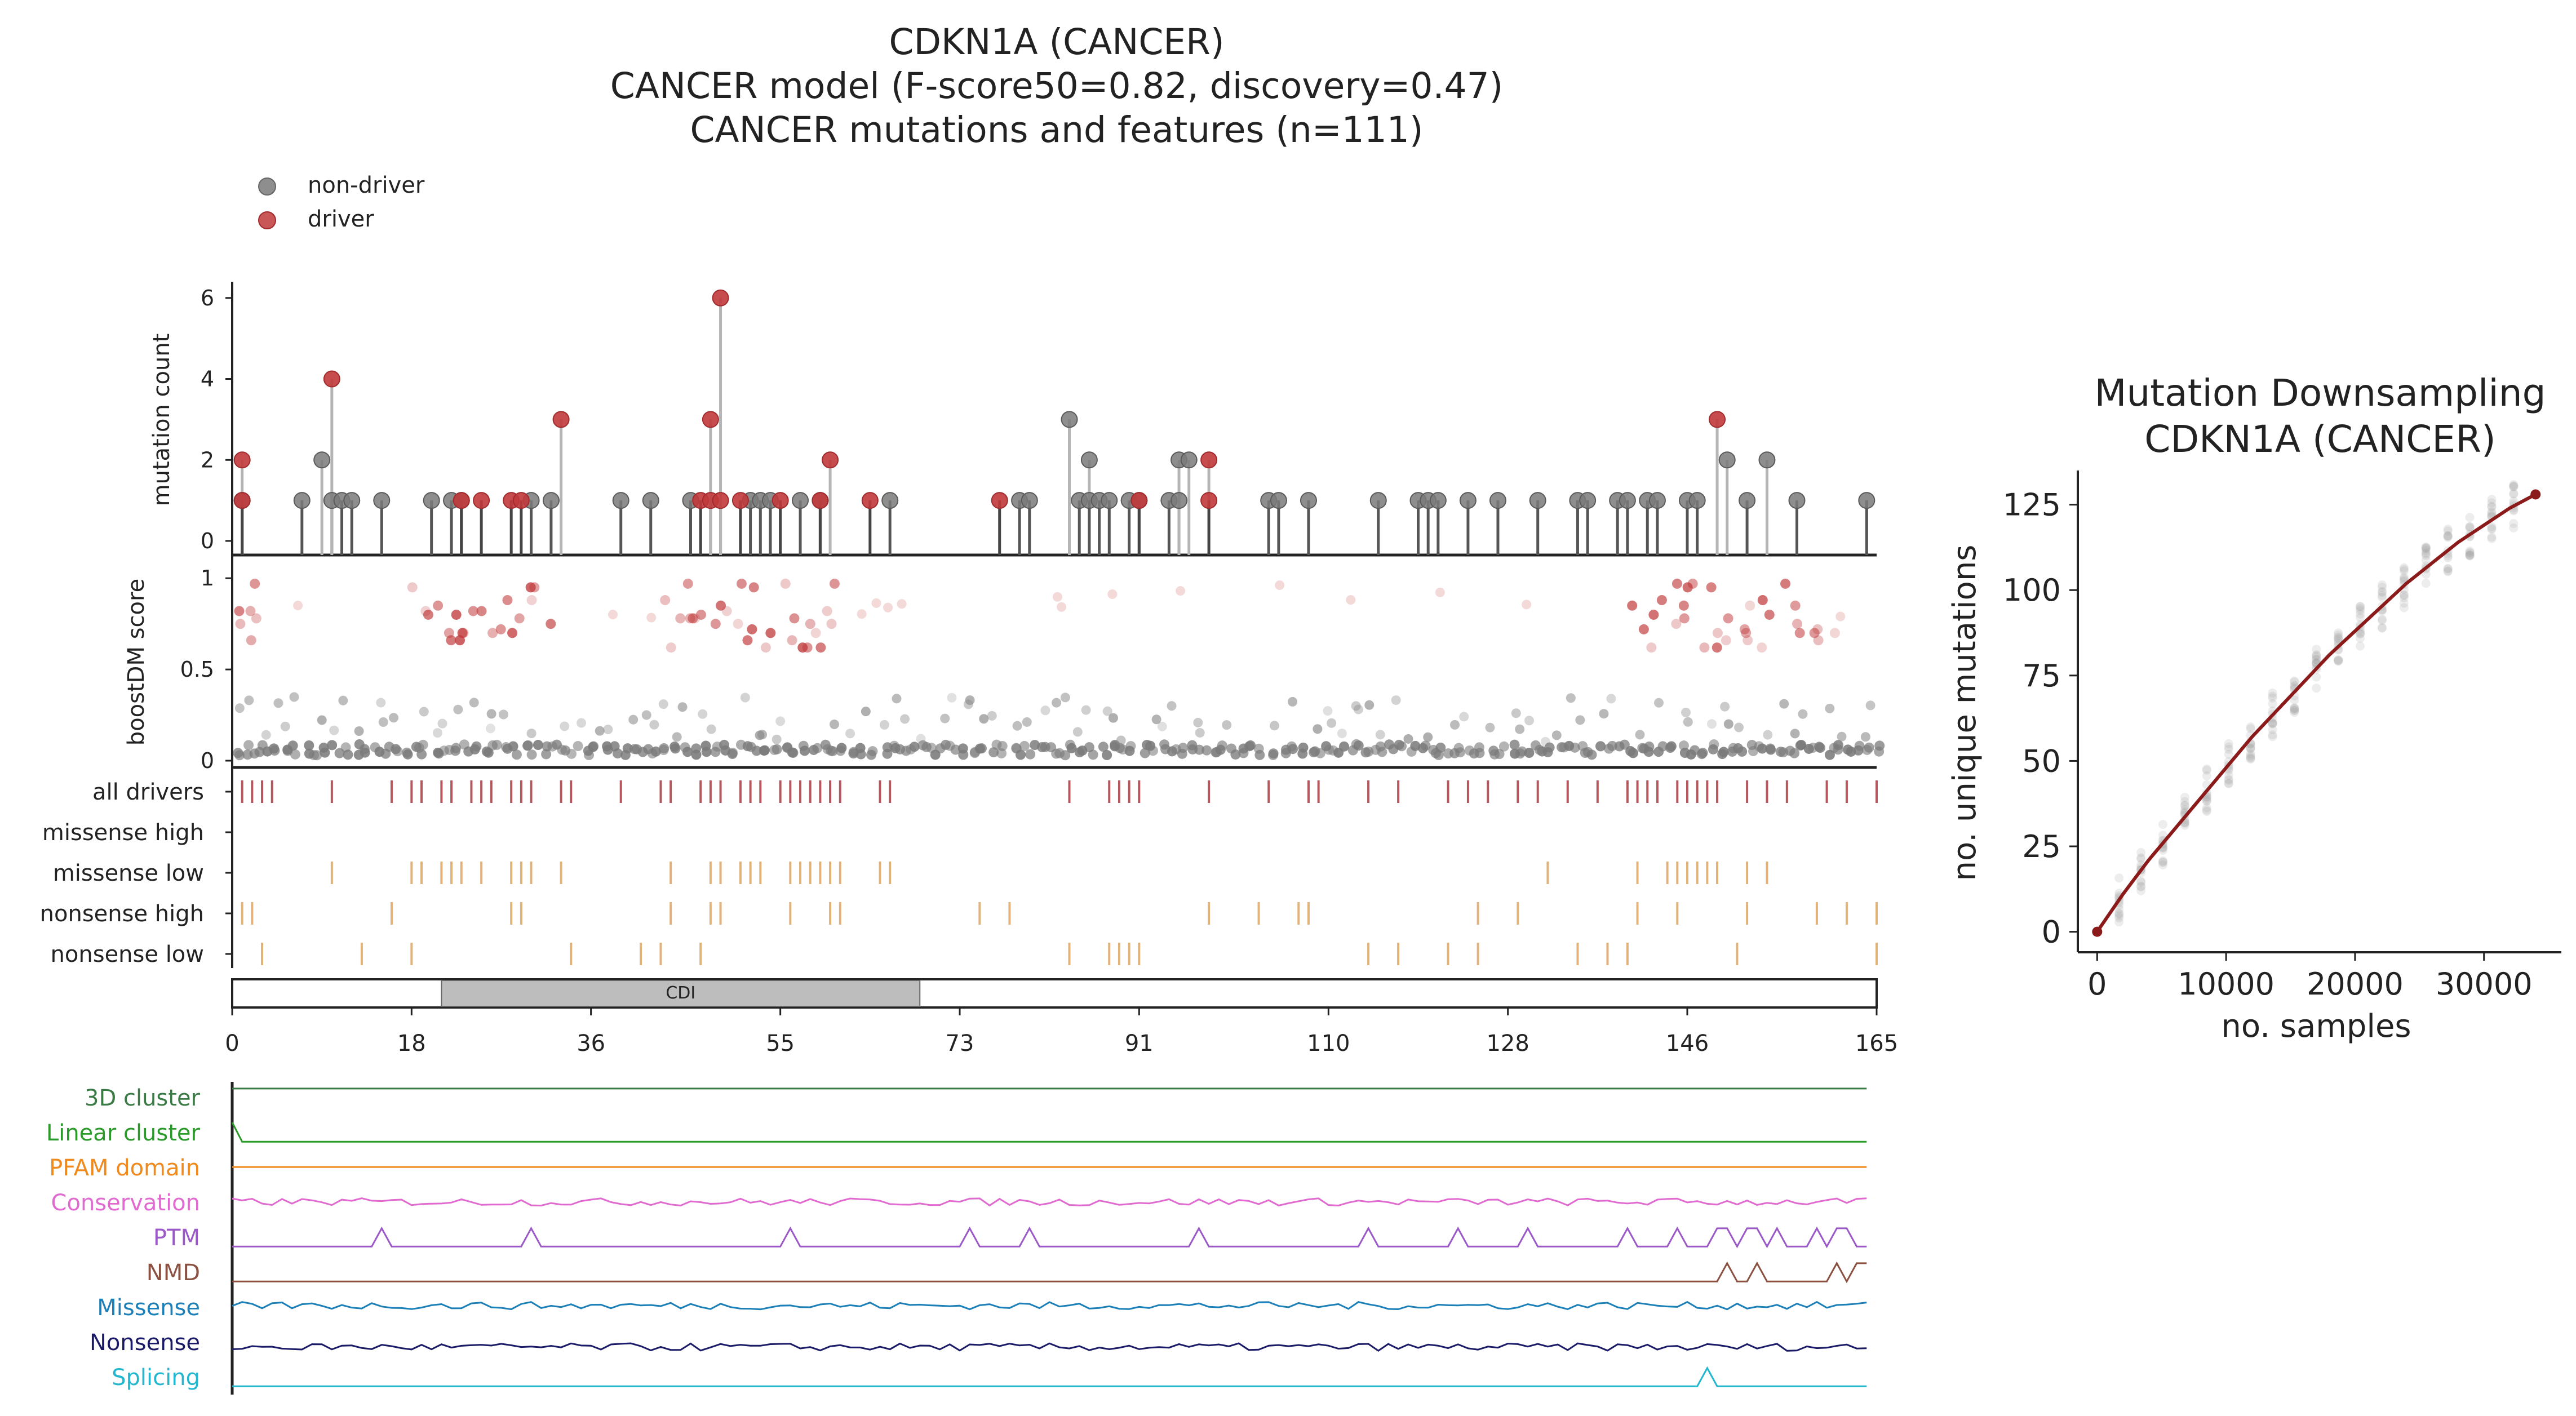 The image size is (2576, 1416). I want to click on downsampling-ticks: 0 10000 20000 30000 0 25 50 75 100 125, so click(2268, 744).